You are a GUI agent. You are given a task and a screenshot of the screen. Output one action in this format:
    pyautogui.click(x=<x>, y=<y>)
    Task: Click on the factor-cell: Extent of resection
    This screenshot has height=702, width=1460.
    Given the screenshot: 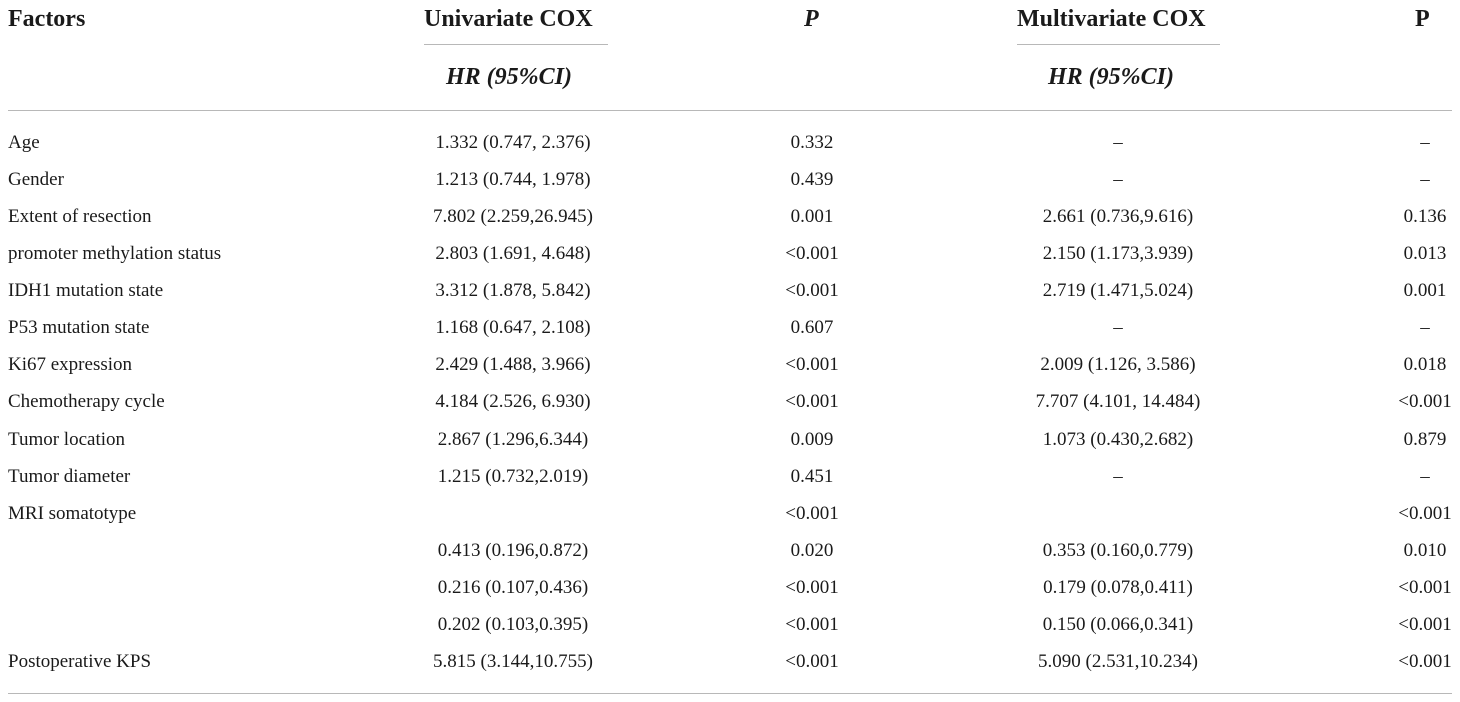 What is the action you would take?
    pyautogui.click(x=80, y=217)
    